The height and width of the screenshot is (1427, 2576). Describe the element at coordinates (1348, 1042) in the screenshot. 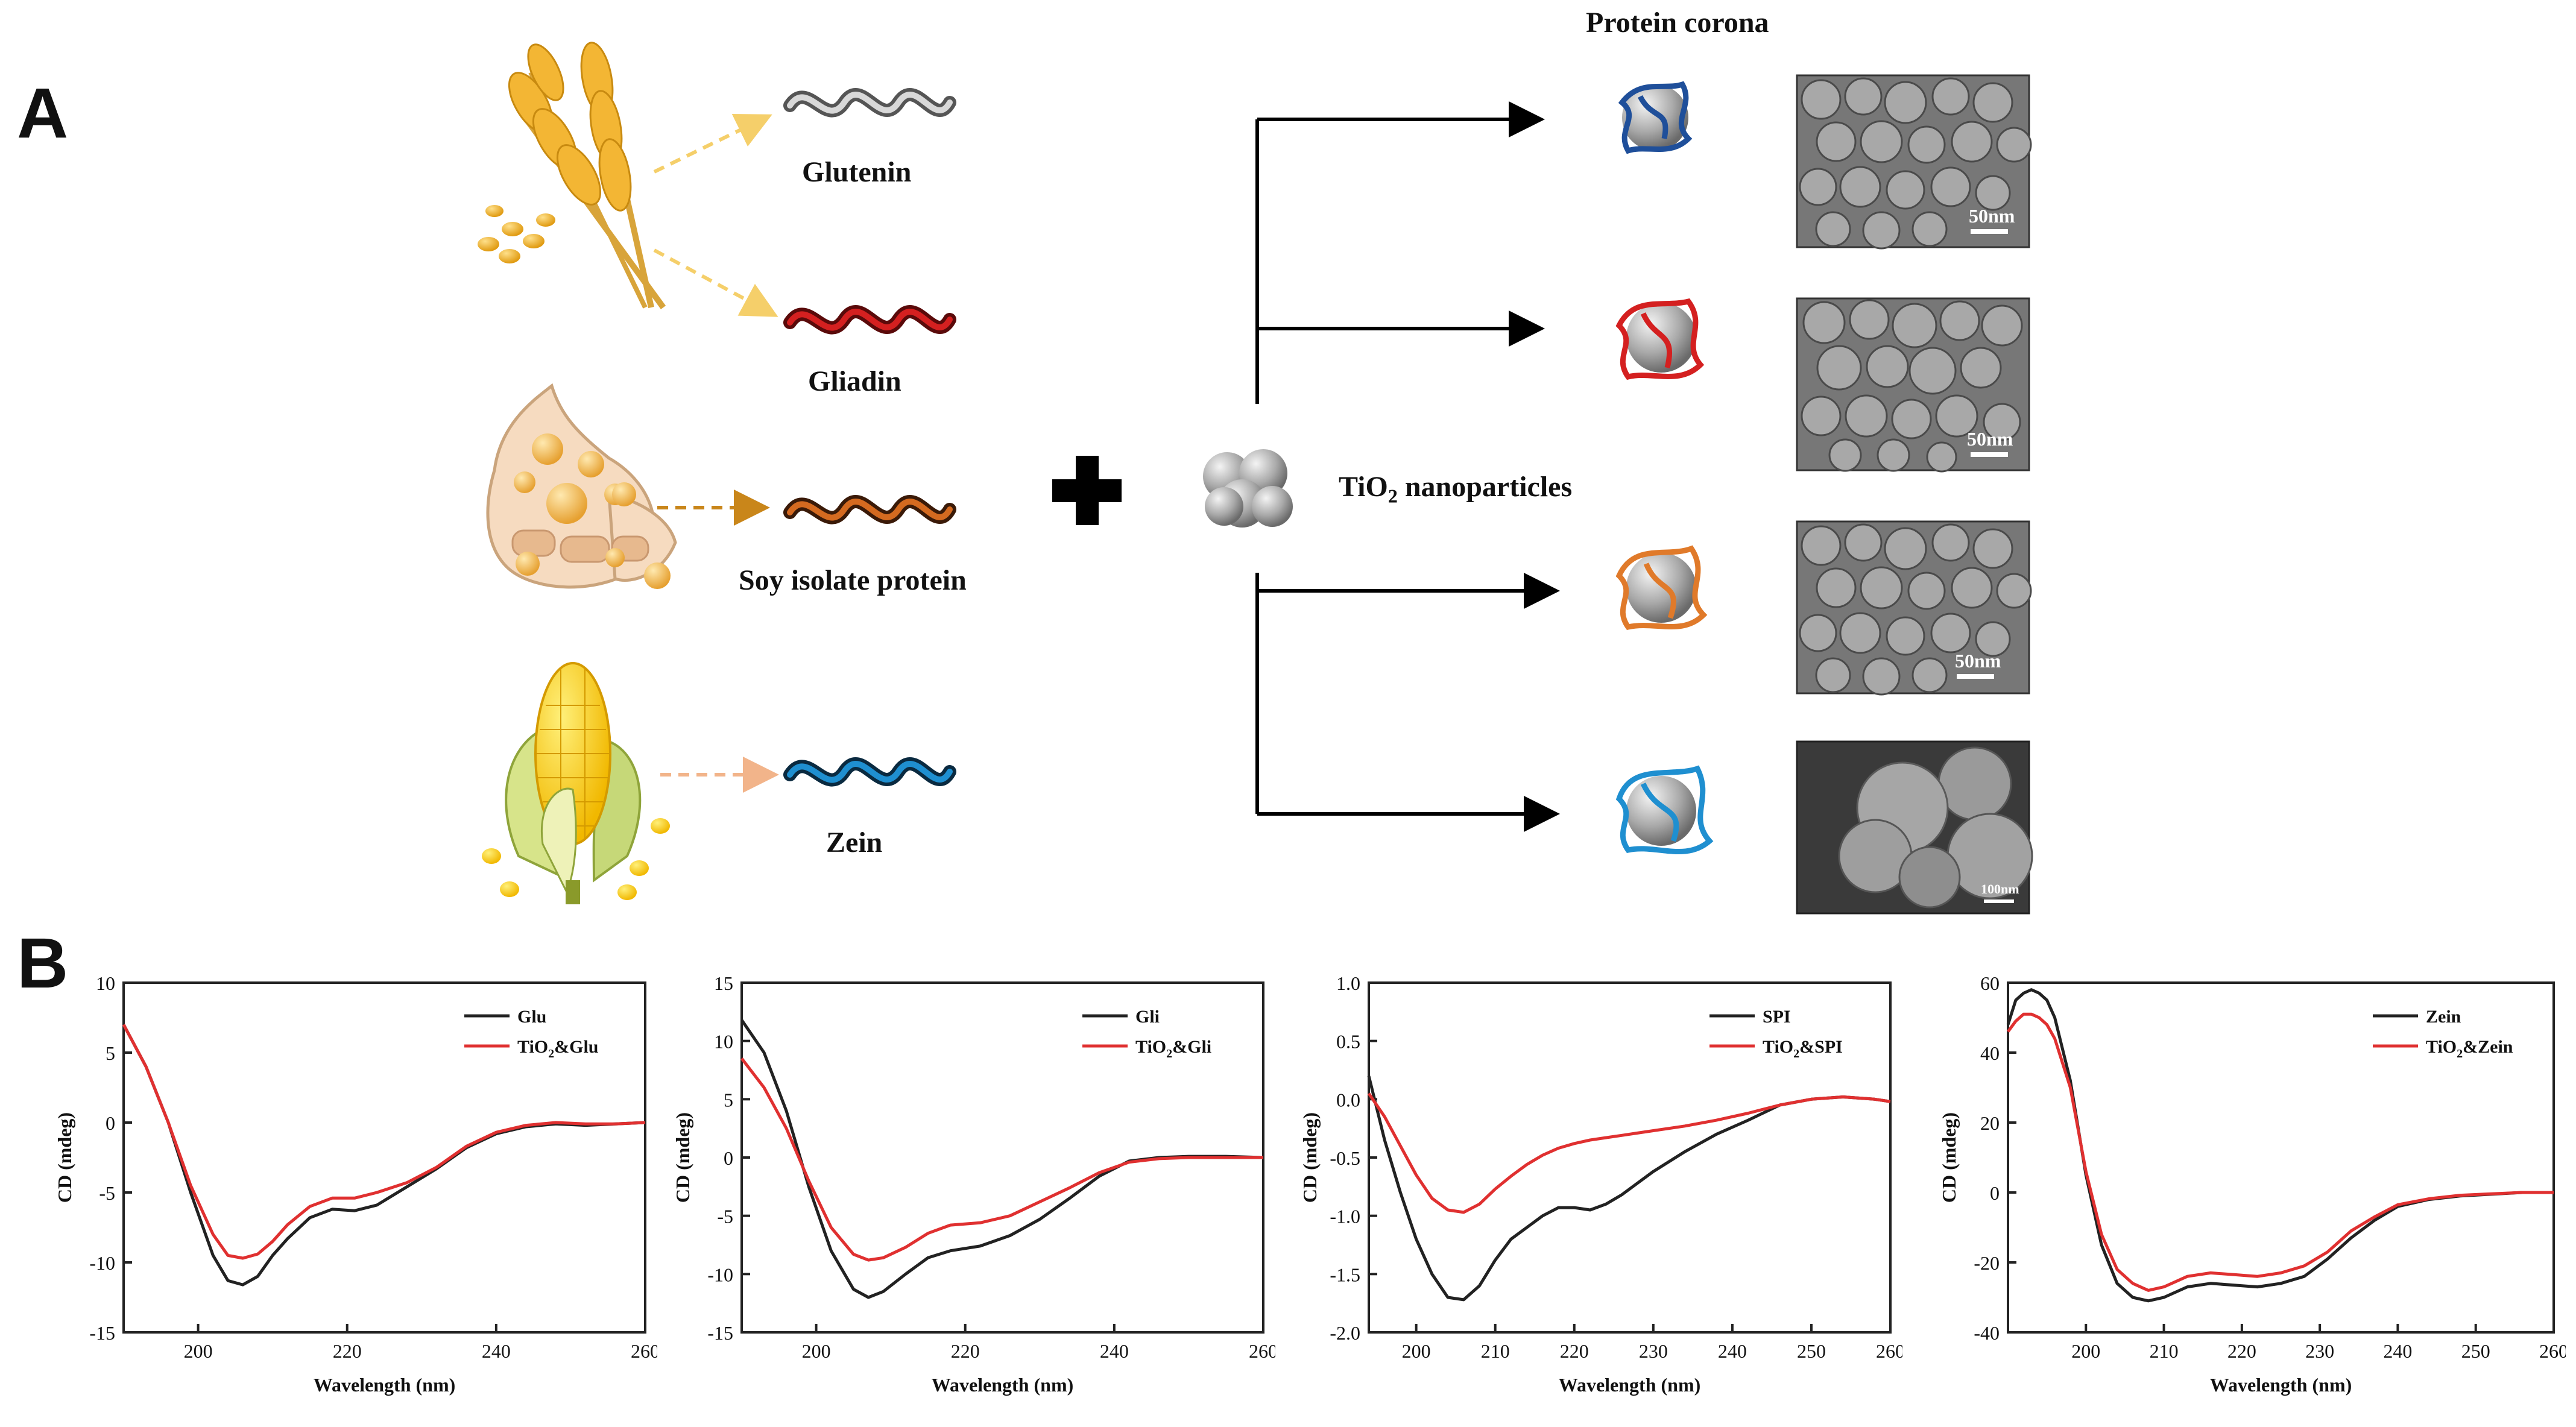

I see `y-tick-label: 0.5` at that location.